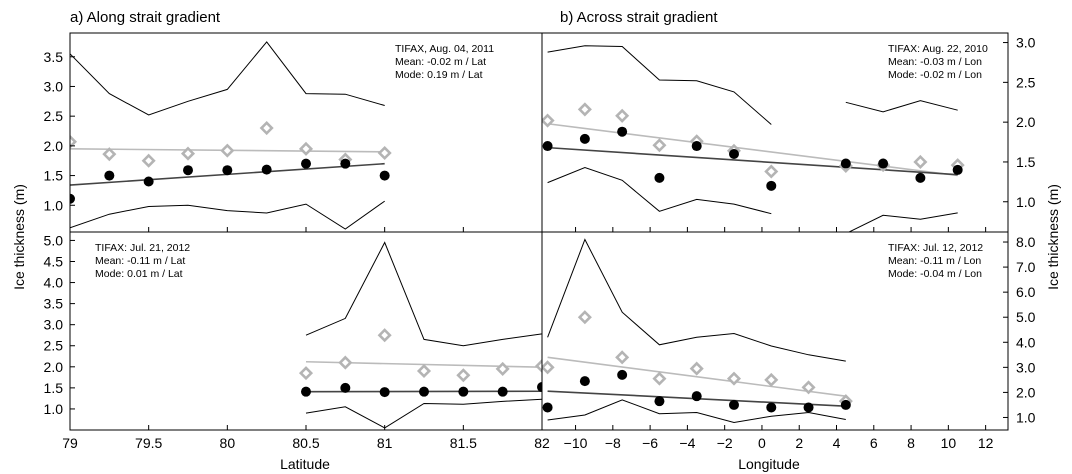  What do you see at coordinates (799, 443) in the screenshot?
I see `x-tick-label: 2` at bounding box center [799, 443].